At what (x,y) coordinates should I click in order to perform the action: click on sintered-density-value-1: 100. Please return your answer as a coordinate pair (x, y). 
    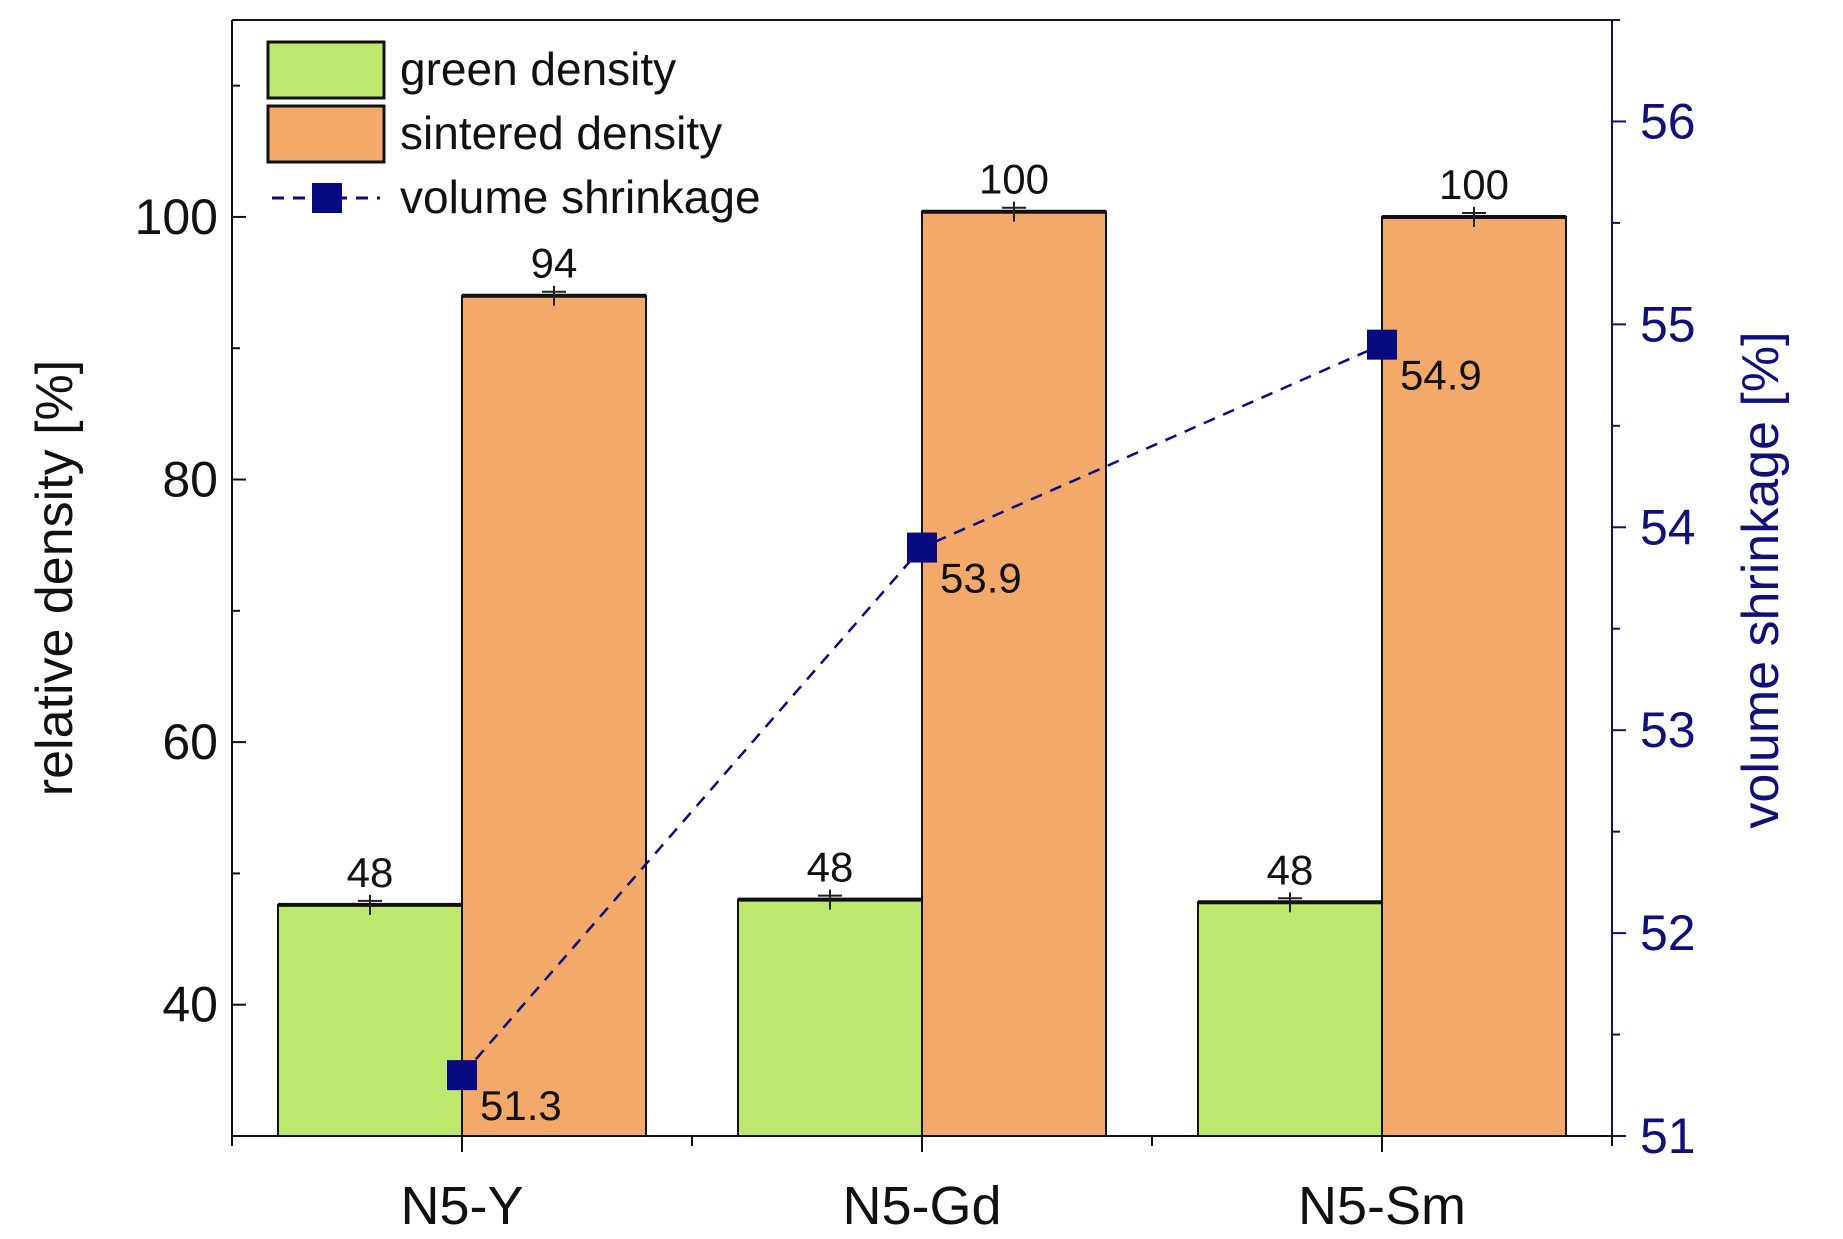
    Looking at the image, I should click on (1014, 179).